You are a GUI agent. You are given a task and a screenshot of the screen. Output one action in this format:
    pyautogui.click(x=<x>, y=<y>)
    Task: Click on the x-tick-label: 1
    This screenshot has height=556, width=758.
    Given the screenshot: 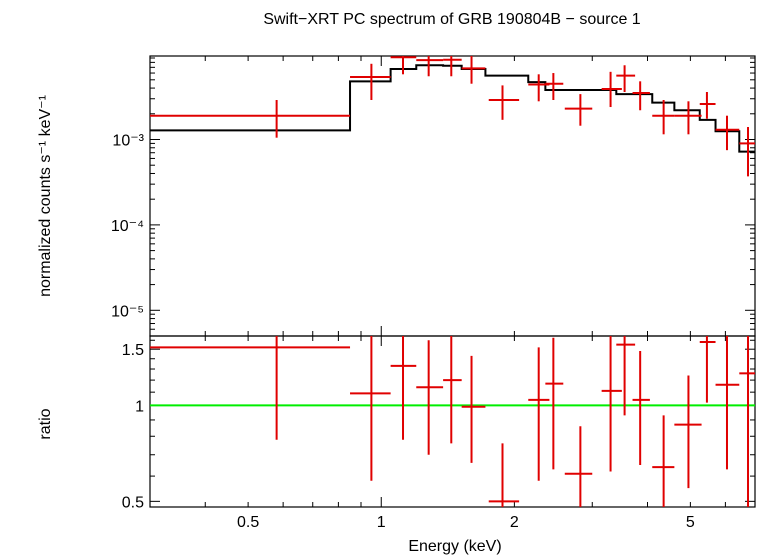 What is the action you would take?
    pyautogui.click(x=381, y=522)
    